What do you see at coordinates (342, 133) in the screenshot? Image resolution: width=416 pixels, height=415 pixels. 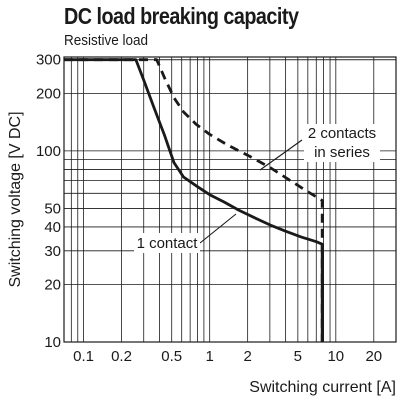 I see `annotation-text: 2 contacts` at bounding box center [342, 133].